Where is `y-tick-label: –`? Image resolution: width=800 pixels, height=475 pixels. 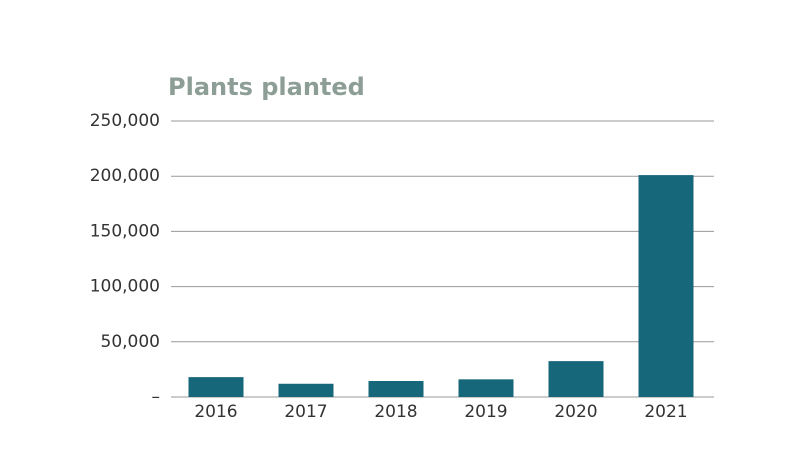
y-tick-label: – is located at coordinates (156, 397).